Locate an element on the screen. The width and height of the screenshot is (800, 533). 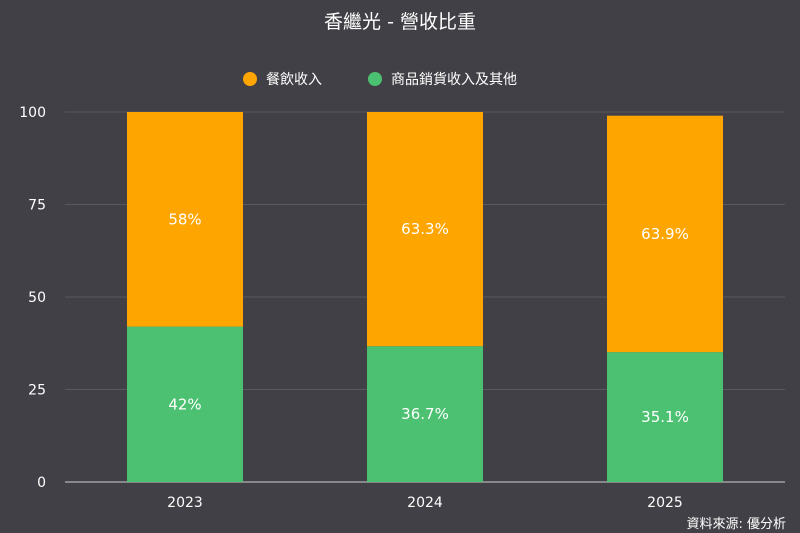
x-axis-ticks: 2023 2024 2025 is located at coordinates (425, 503).